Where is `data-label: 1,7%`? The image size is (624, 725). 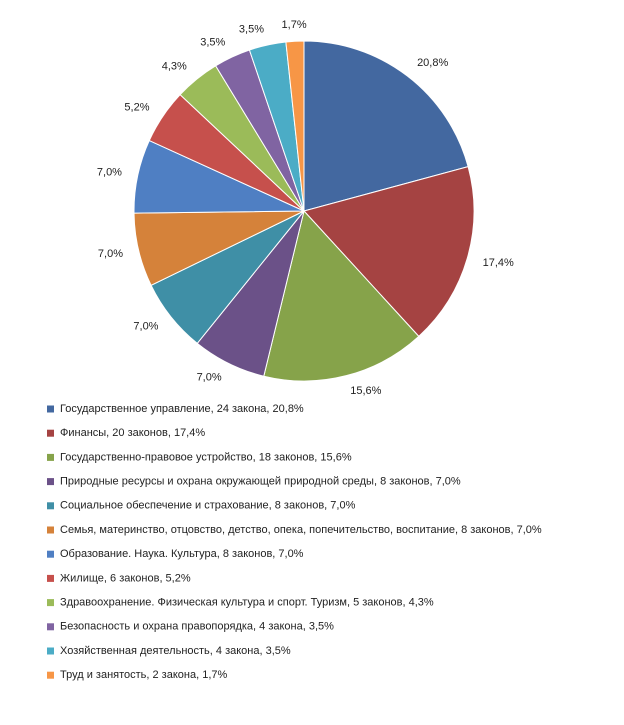
data-label: 1,7% is located at coordinates (294, 25).